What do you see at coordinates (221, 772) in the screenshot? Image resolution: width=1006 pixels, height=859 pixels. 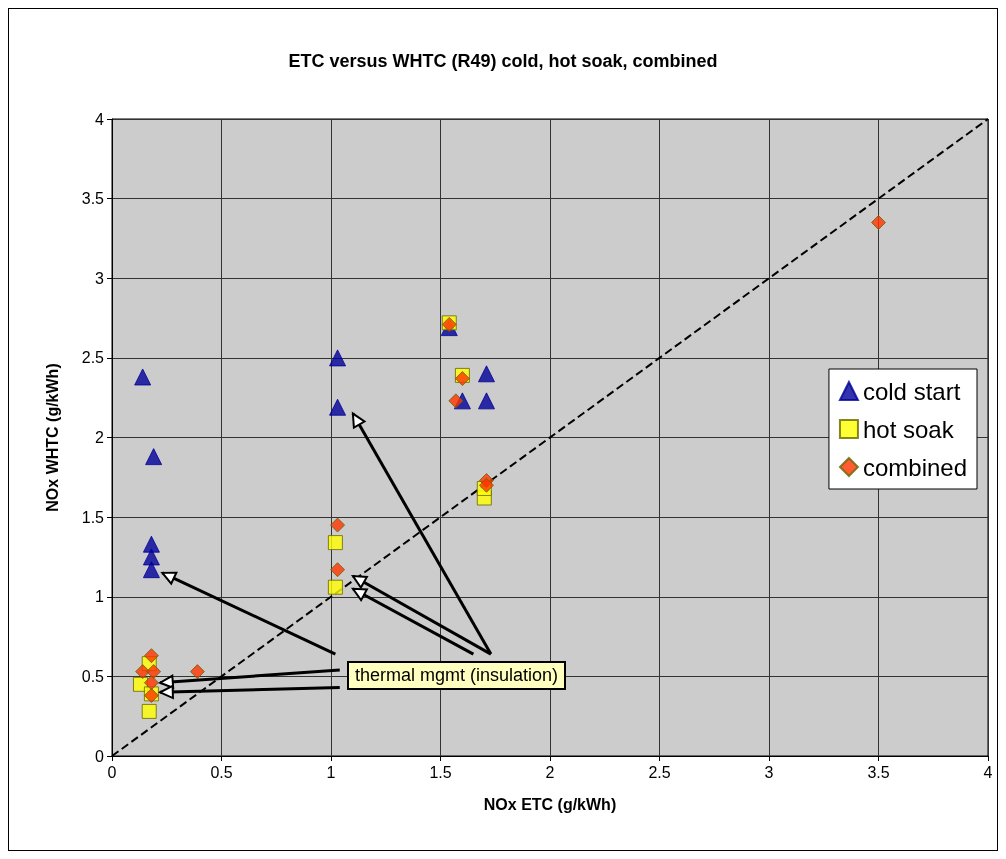 I see `x-tick-label: 0.5` at bounding box center [221, 772].